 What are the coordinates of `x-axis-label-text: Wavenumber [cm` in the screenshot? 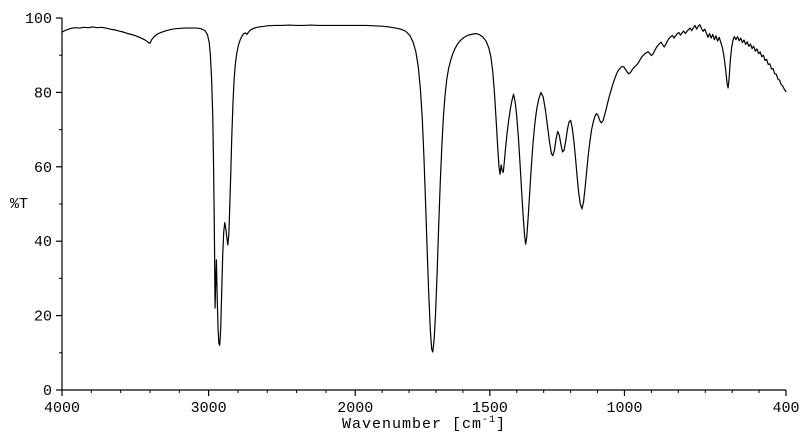 It's located at (411, 424).